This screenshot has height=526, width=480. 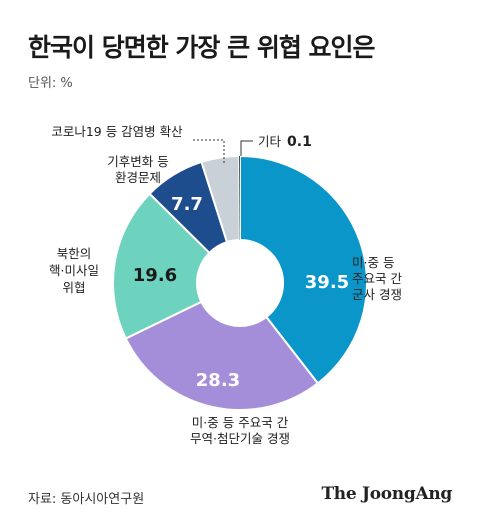 I want to click on slice-label-1: 미·중 등 주요국 간 무역·첨단기술 경쟁, so click(x=240, y=430).